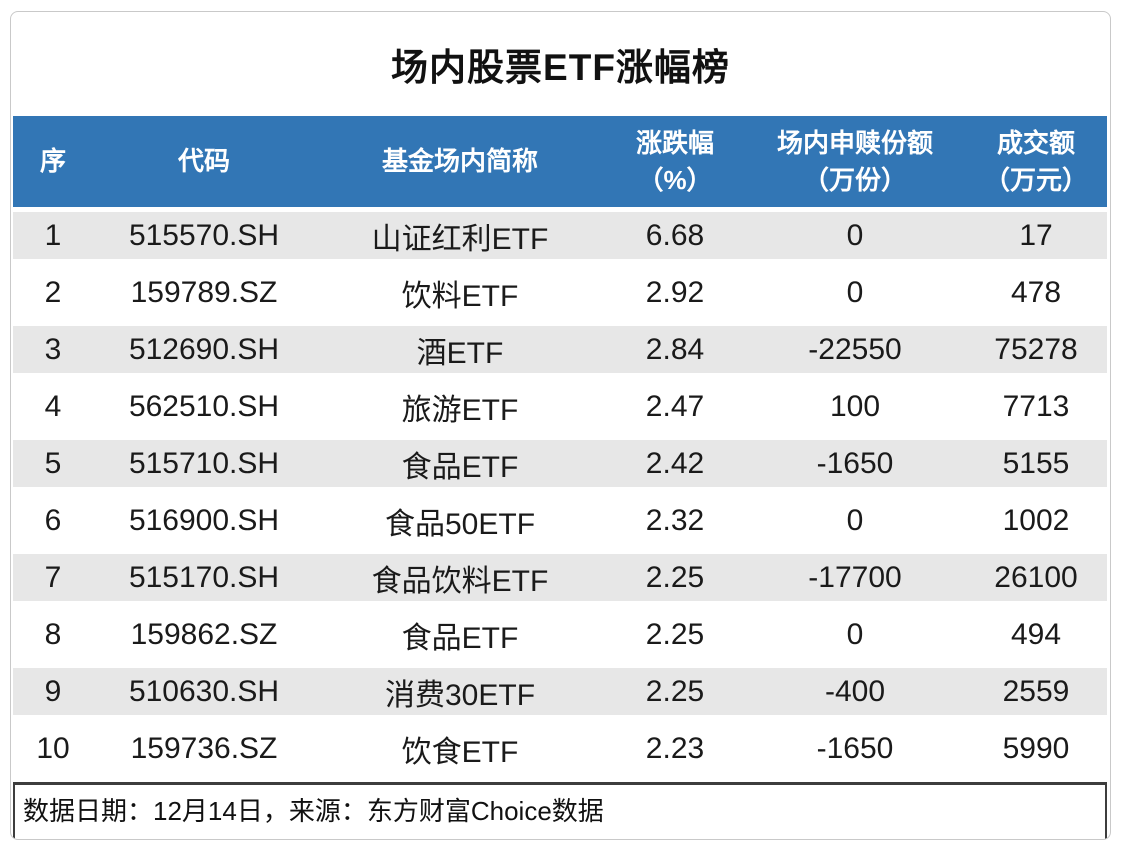  What do you see at coordinates (560, 292) in the screenshot?
I see `table-row: 2 159789.SZ 饮料ETF 2.92 0 478` at bounding box center [560, 292].